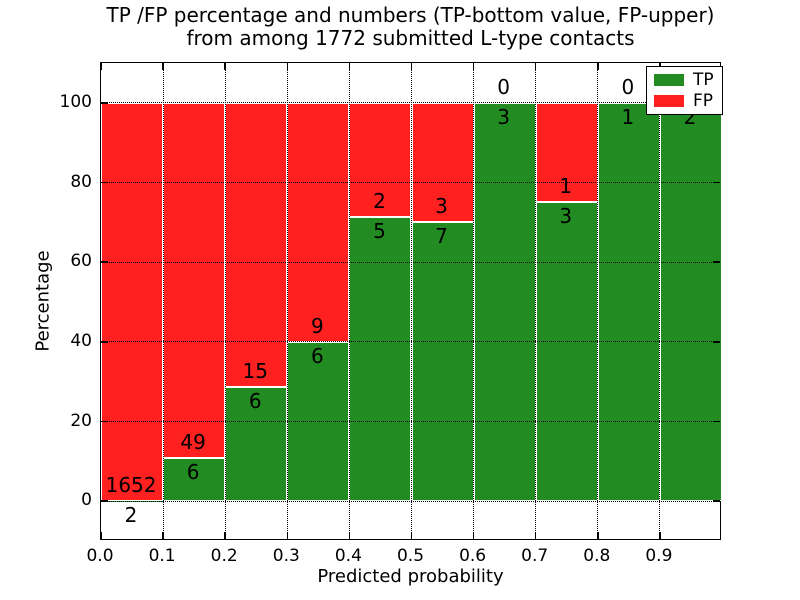 The image size is (800, 600). What do you see at coordinates (131, 514) in the screenshot?
I see `tp-count-label: 2` at bounding box center [131, 514].